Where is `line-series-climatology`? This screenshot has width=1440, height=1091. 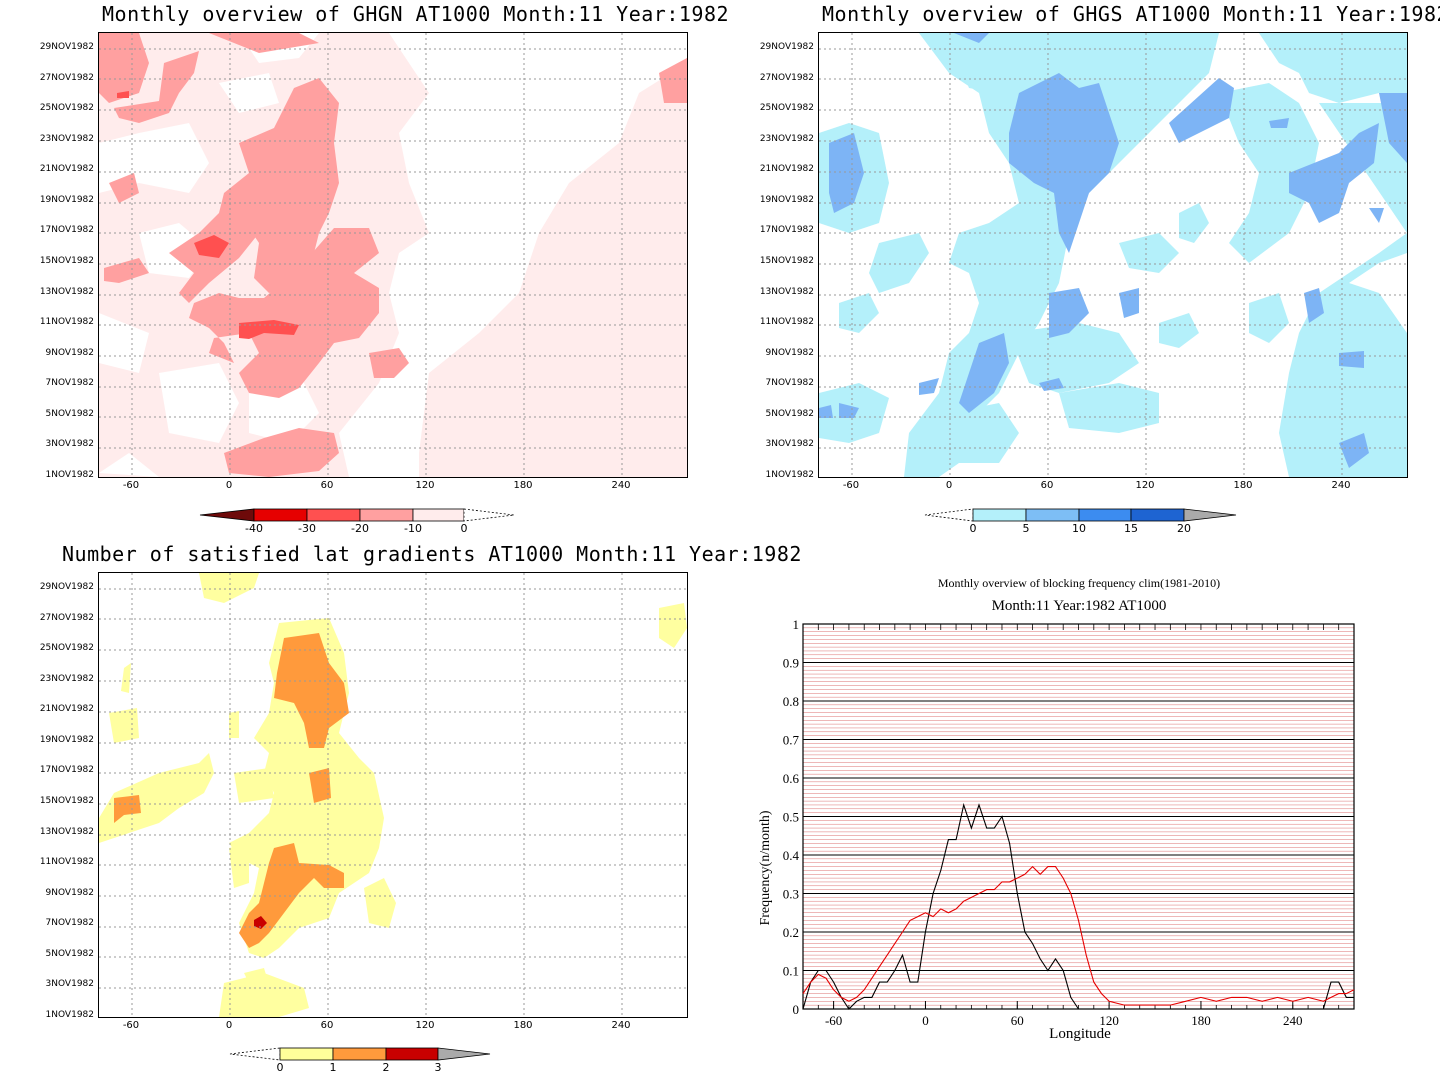
line-series-climatology is located at coordinates (1078, 935).